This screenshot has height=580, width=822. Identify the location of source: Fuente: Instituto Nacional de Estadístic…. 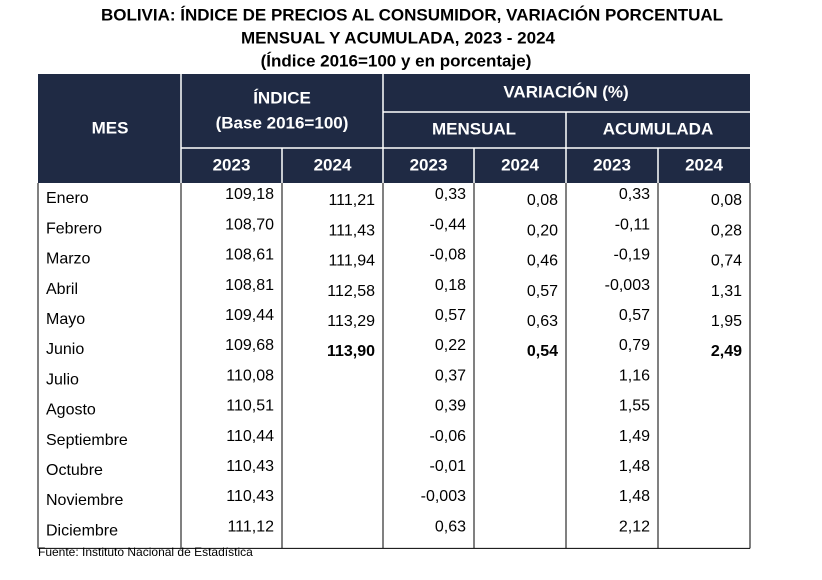
(145, 552).